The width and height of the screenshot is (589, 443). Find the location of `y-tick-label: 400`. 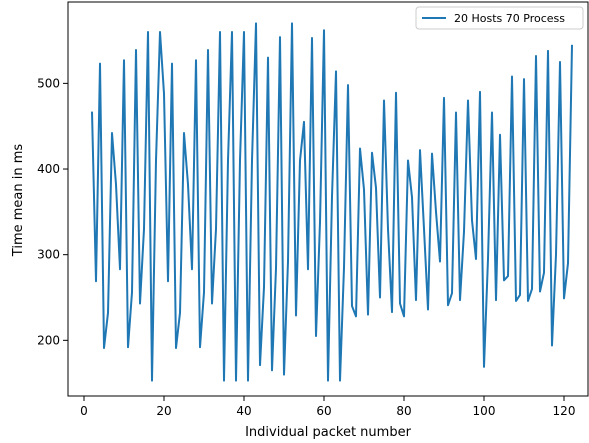

y-tick-label: 400 is located at coordinates (48, 169).